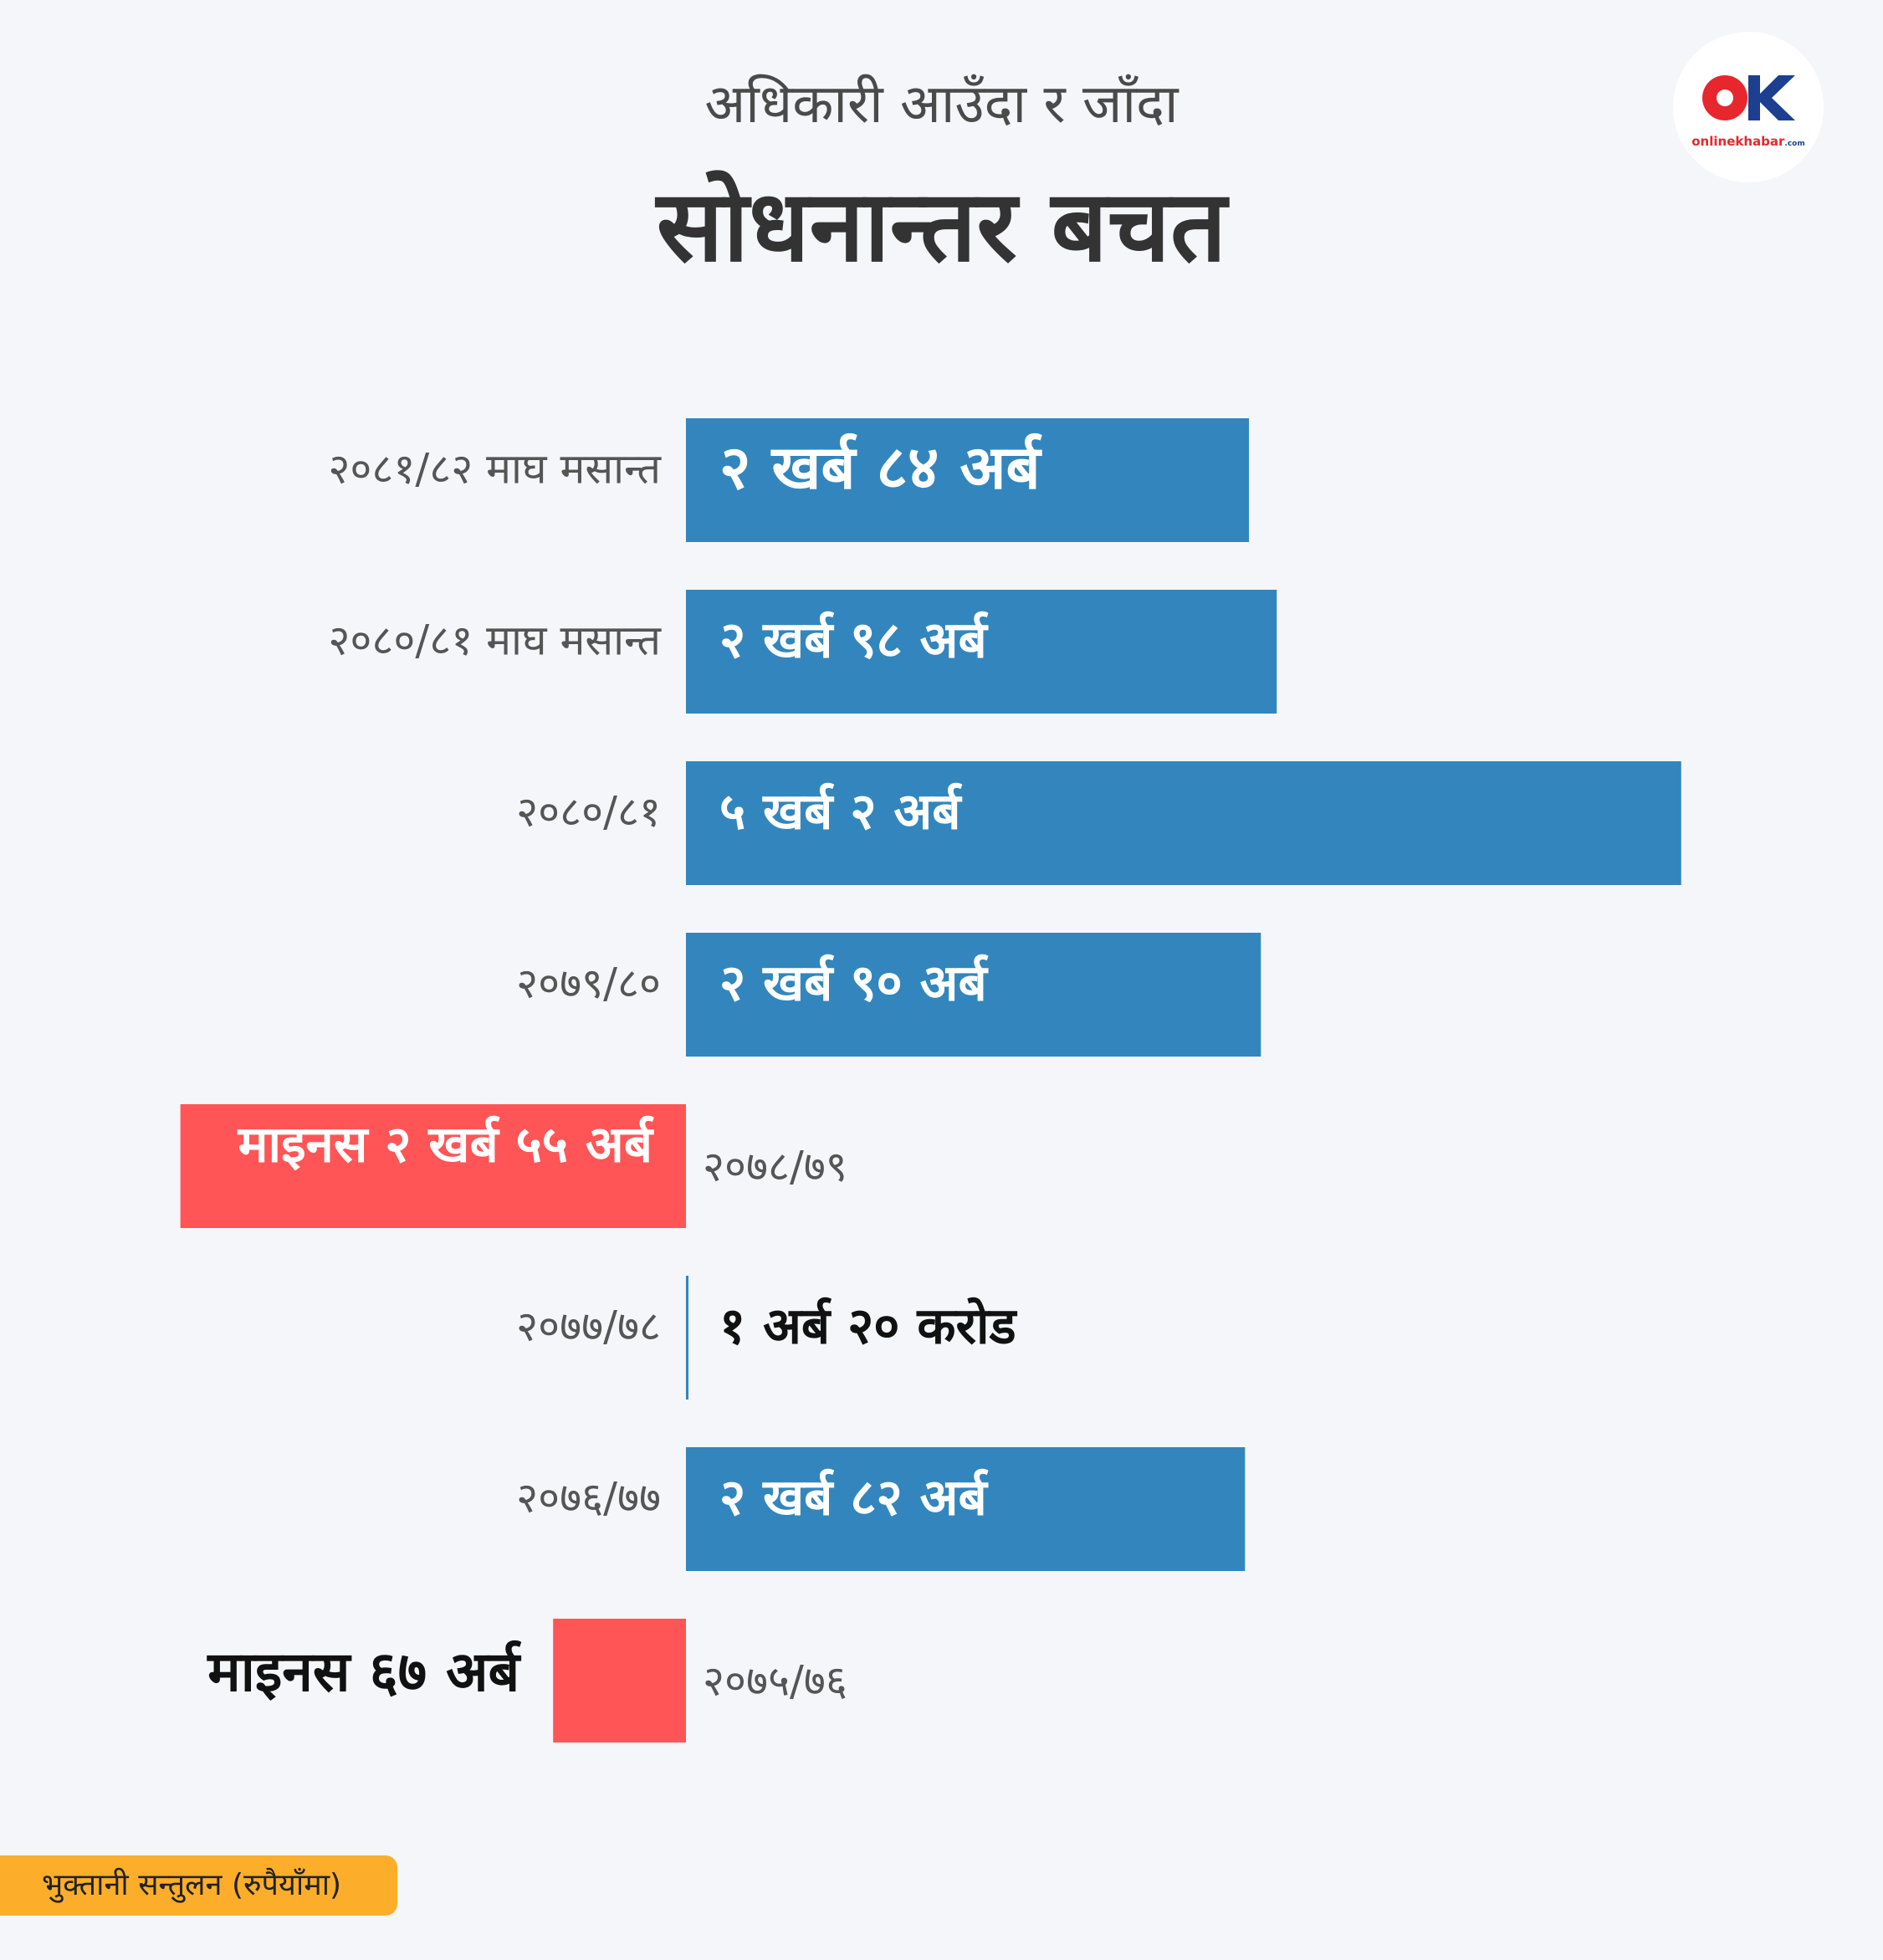  I want to click on chart-title: सोधनान्तर बचत, so click(941, 226).